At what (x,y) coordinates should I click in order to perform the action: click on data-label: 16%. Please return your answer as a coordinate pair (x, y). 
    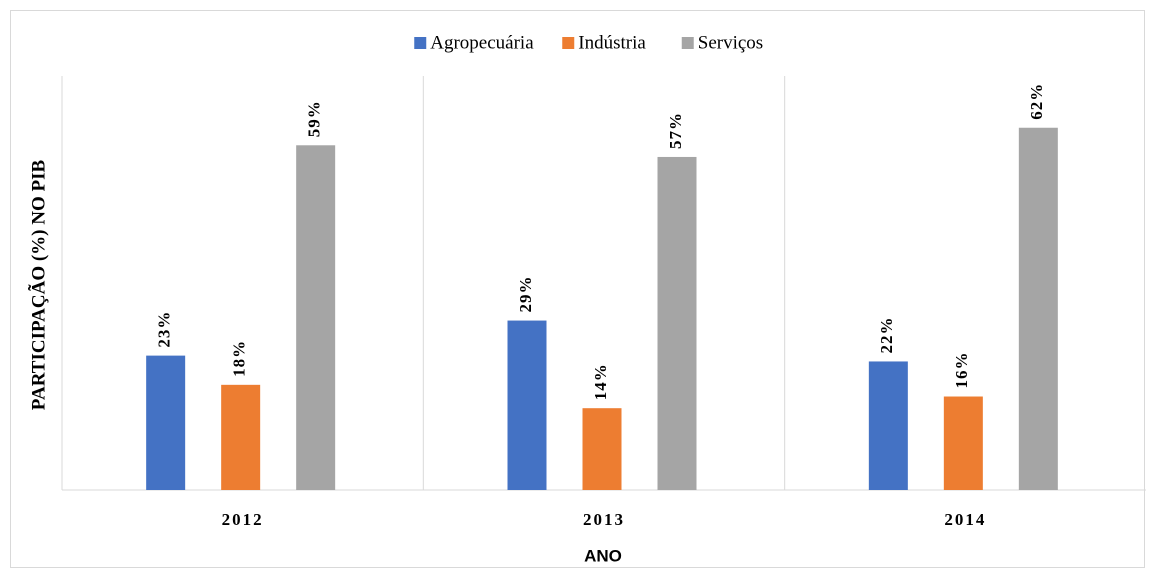
    Looking at the image, I should click on (961, 370).